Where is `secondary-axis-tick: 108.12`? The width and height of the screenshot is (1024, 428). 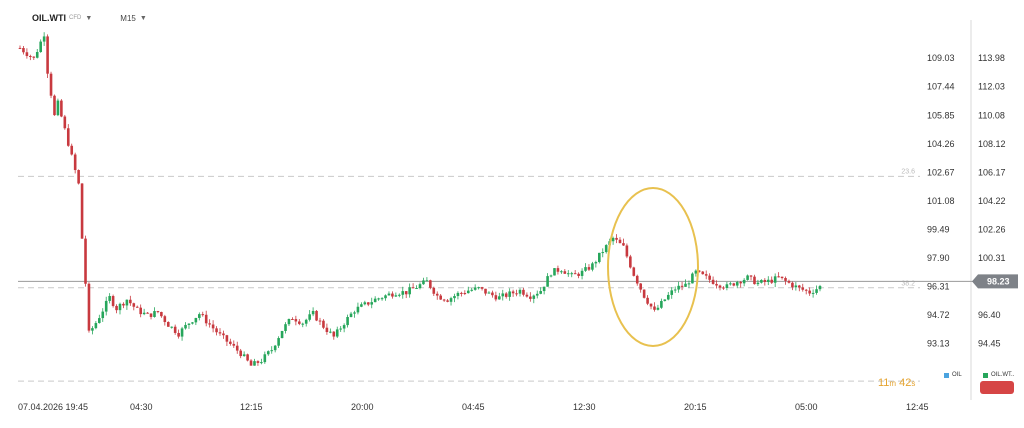
secondary-axis-tick: 108.12 is located at coordinates (992, 144).